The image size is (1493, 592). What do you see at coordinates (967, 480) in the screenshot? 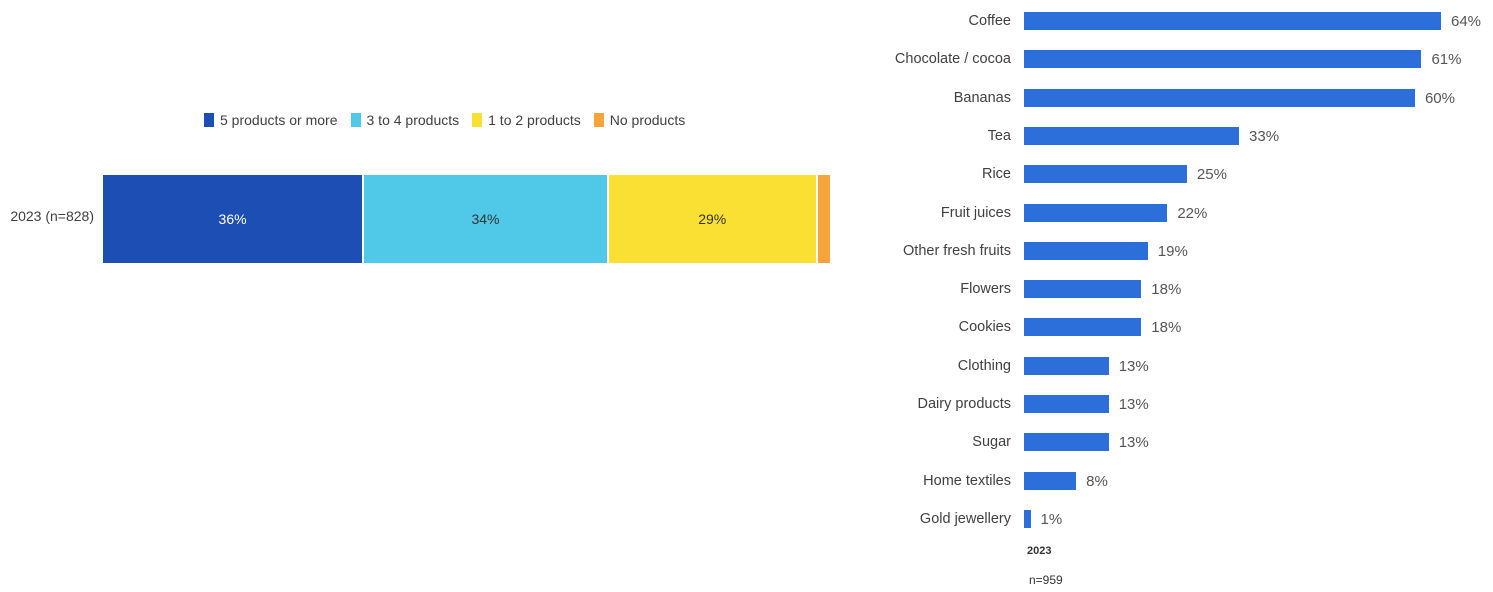
I see `category-label: Home textiles` at bounding box center [967, 480].